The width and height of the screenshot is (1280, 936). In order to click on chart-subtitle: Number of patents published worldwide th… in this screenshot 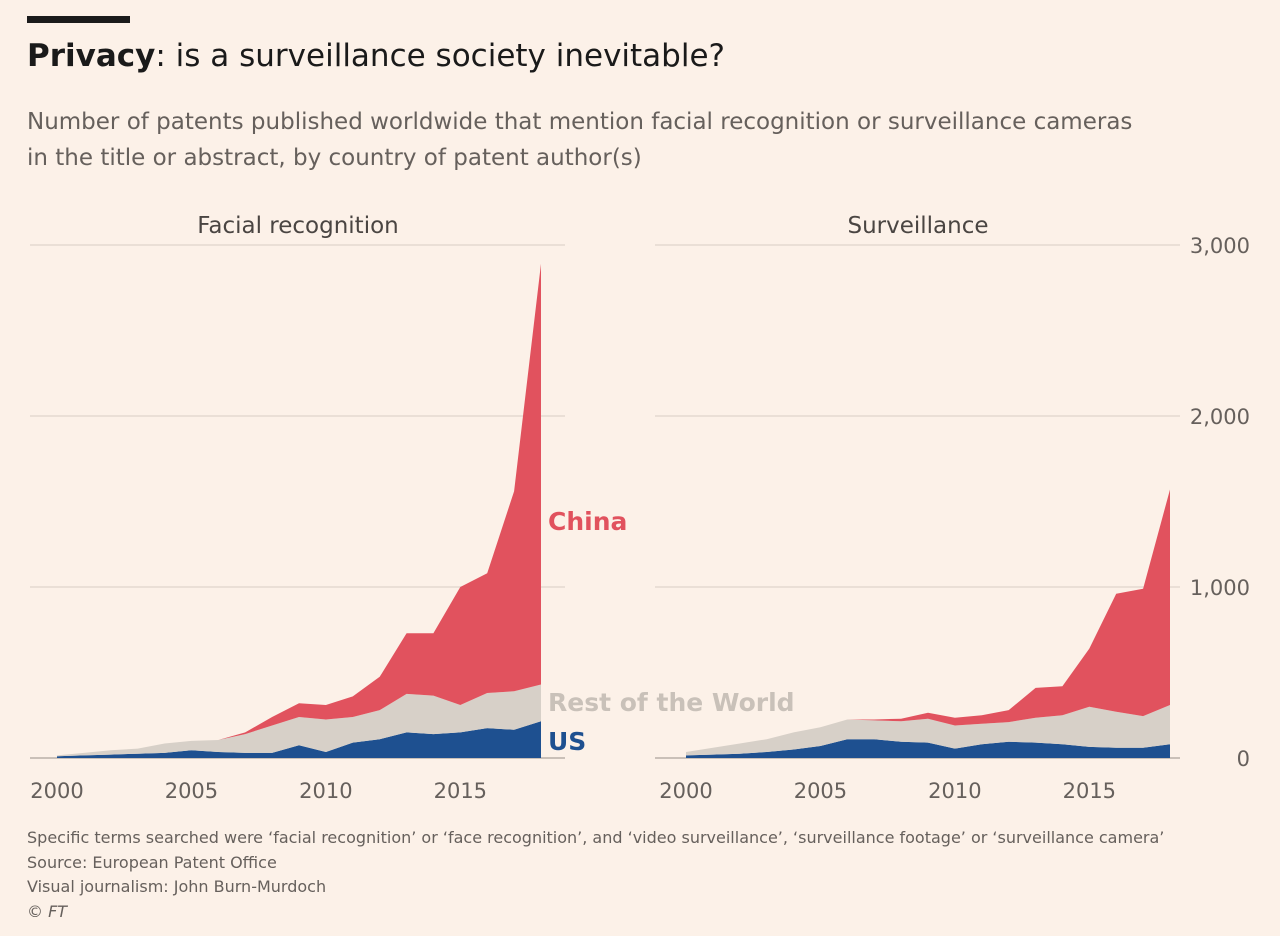, I will do `click(627, 140)`.